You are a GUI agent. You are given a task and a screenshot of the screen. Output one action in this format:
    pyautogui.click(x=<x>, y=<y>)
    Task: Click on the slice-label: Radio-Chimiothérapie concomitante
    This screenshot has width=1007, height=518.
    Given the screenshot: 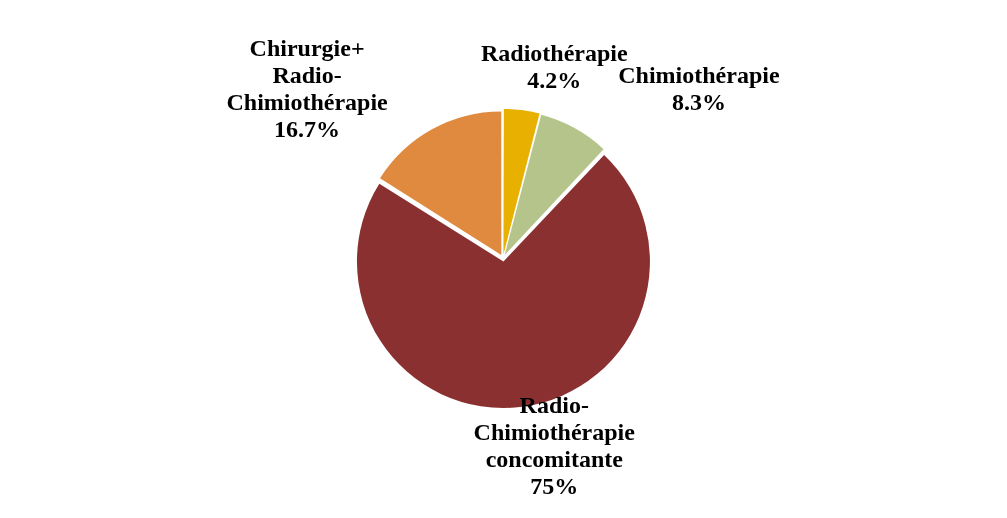 What is the action you would take?
    pyautogui.click(x=554, y=432)
    